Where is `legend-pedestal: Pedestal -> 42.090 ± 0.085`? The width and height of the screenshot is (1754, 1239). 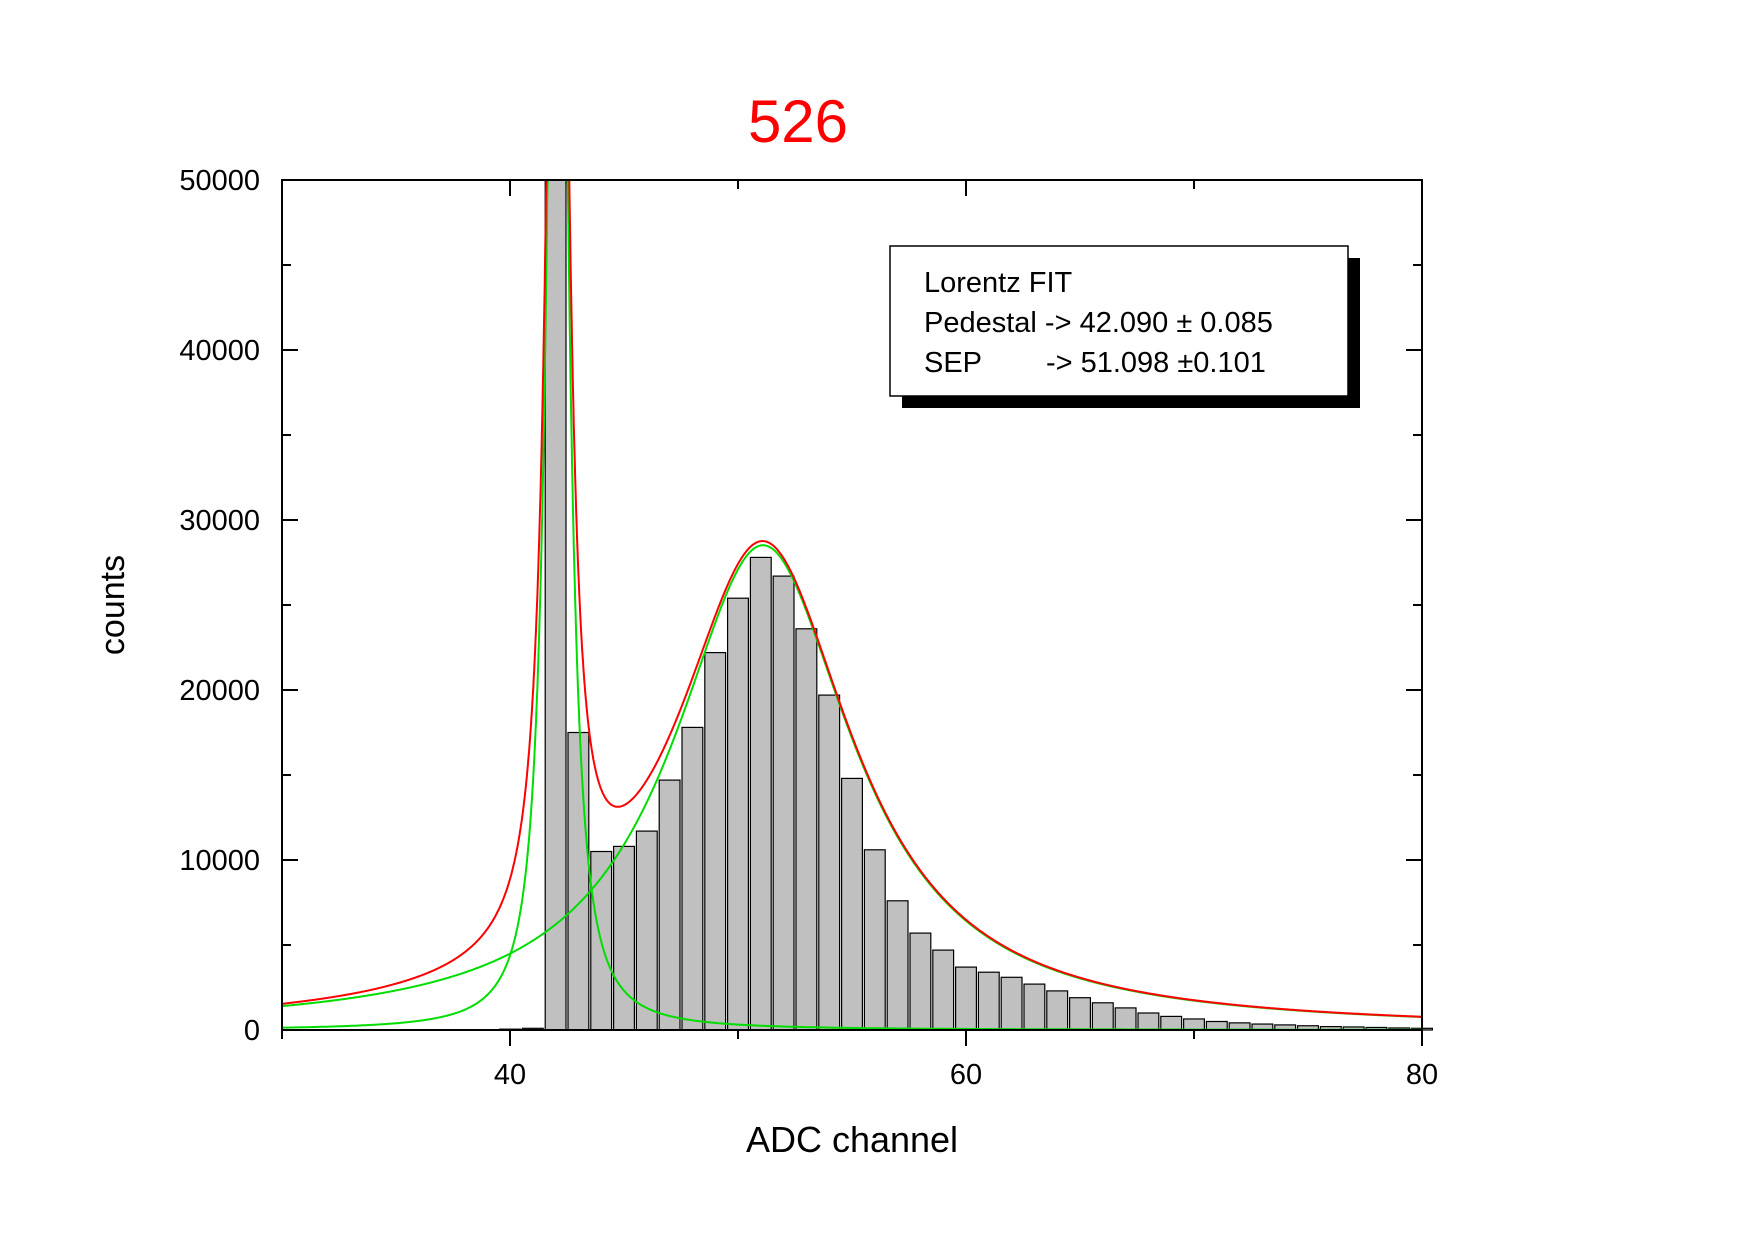 legend-pedestal: Pedestal -> 42.090 ± 0.085 is located at coordinates (1098, 323).